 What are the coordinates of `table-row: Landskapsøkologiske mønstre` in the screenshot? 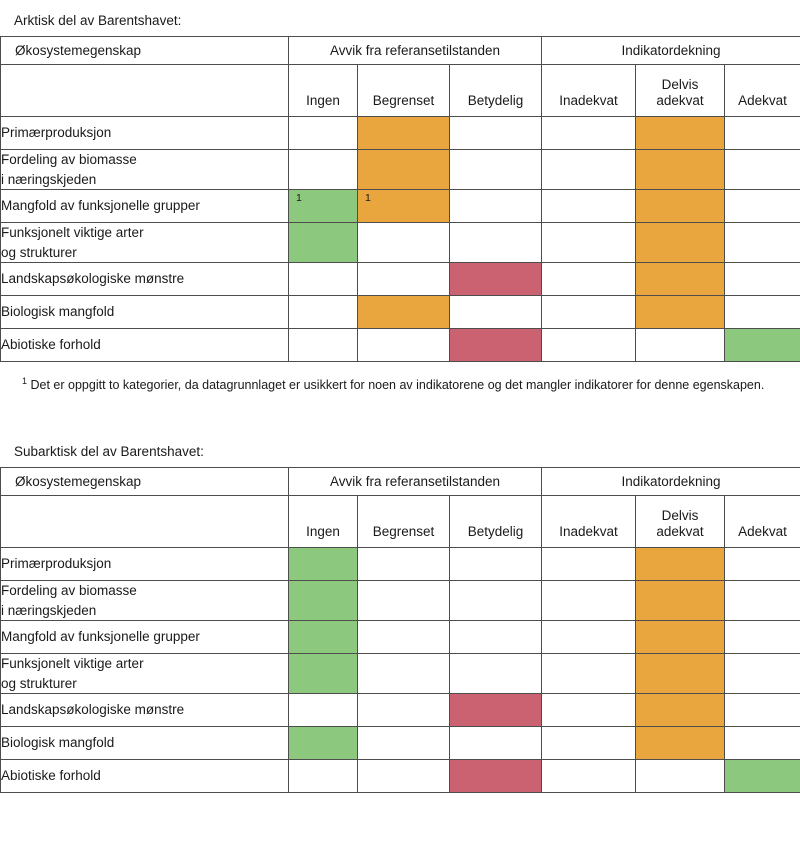 It's located at (400, 710).